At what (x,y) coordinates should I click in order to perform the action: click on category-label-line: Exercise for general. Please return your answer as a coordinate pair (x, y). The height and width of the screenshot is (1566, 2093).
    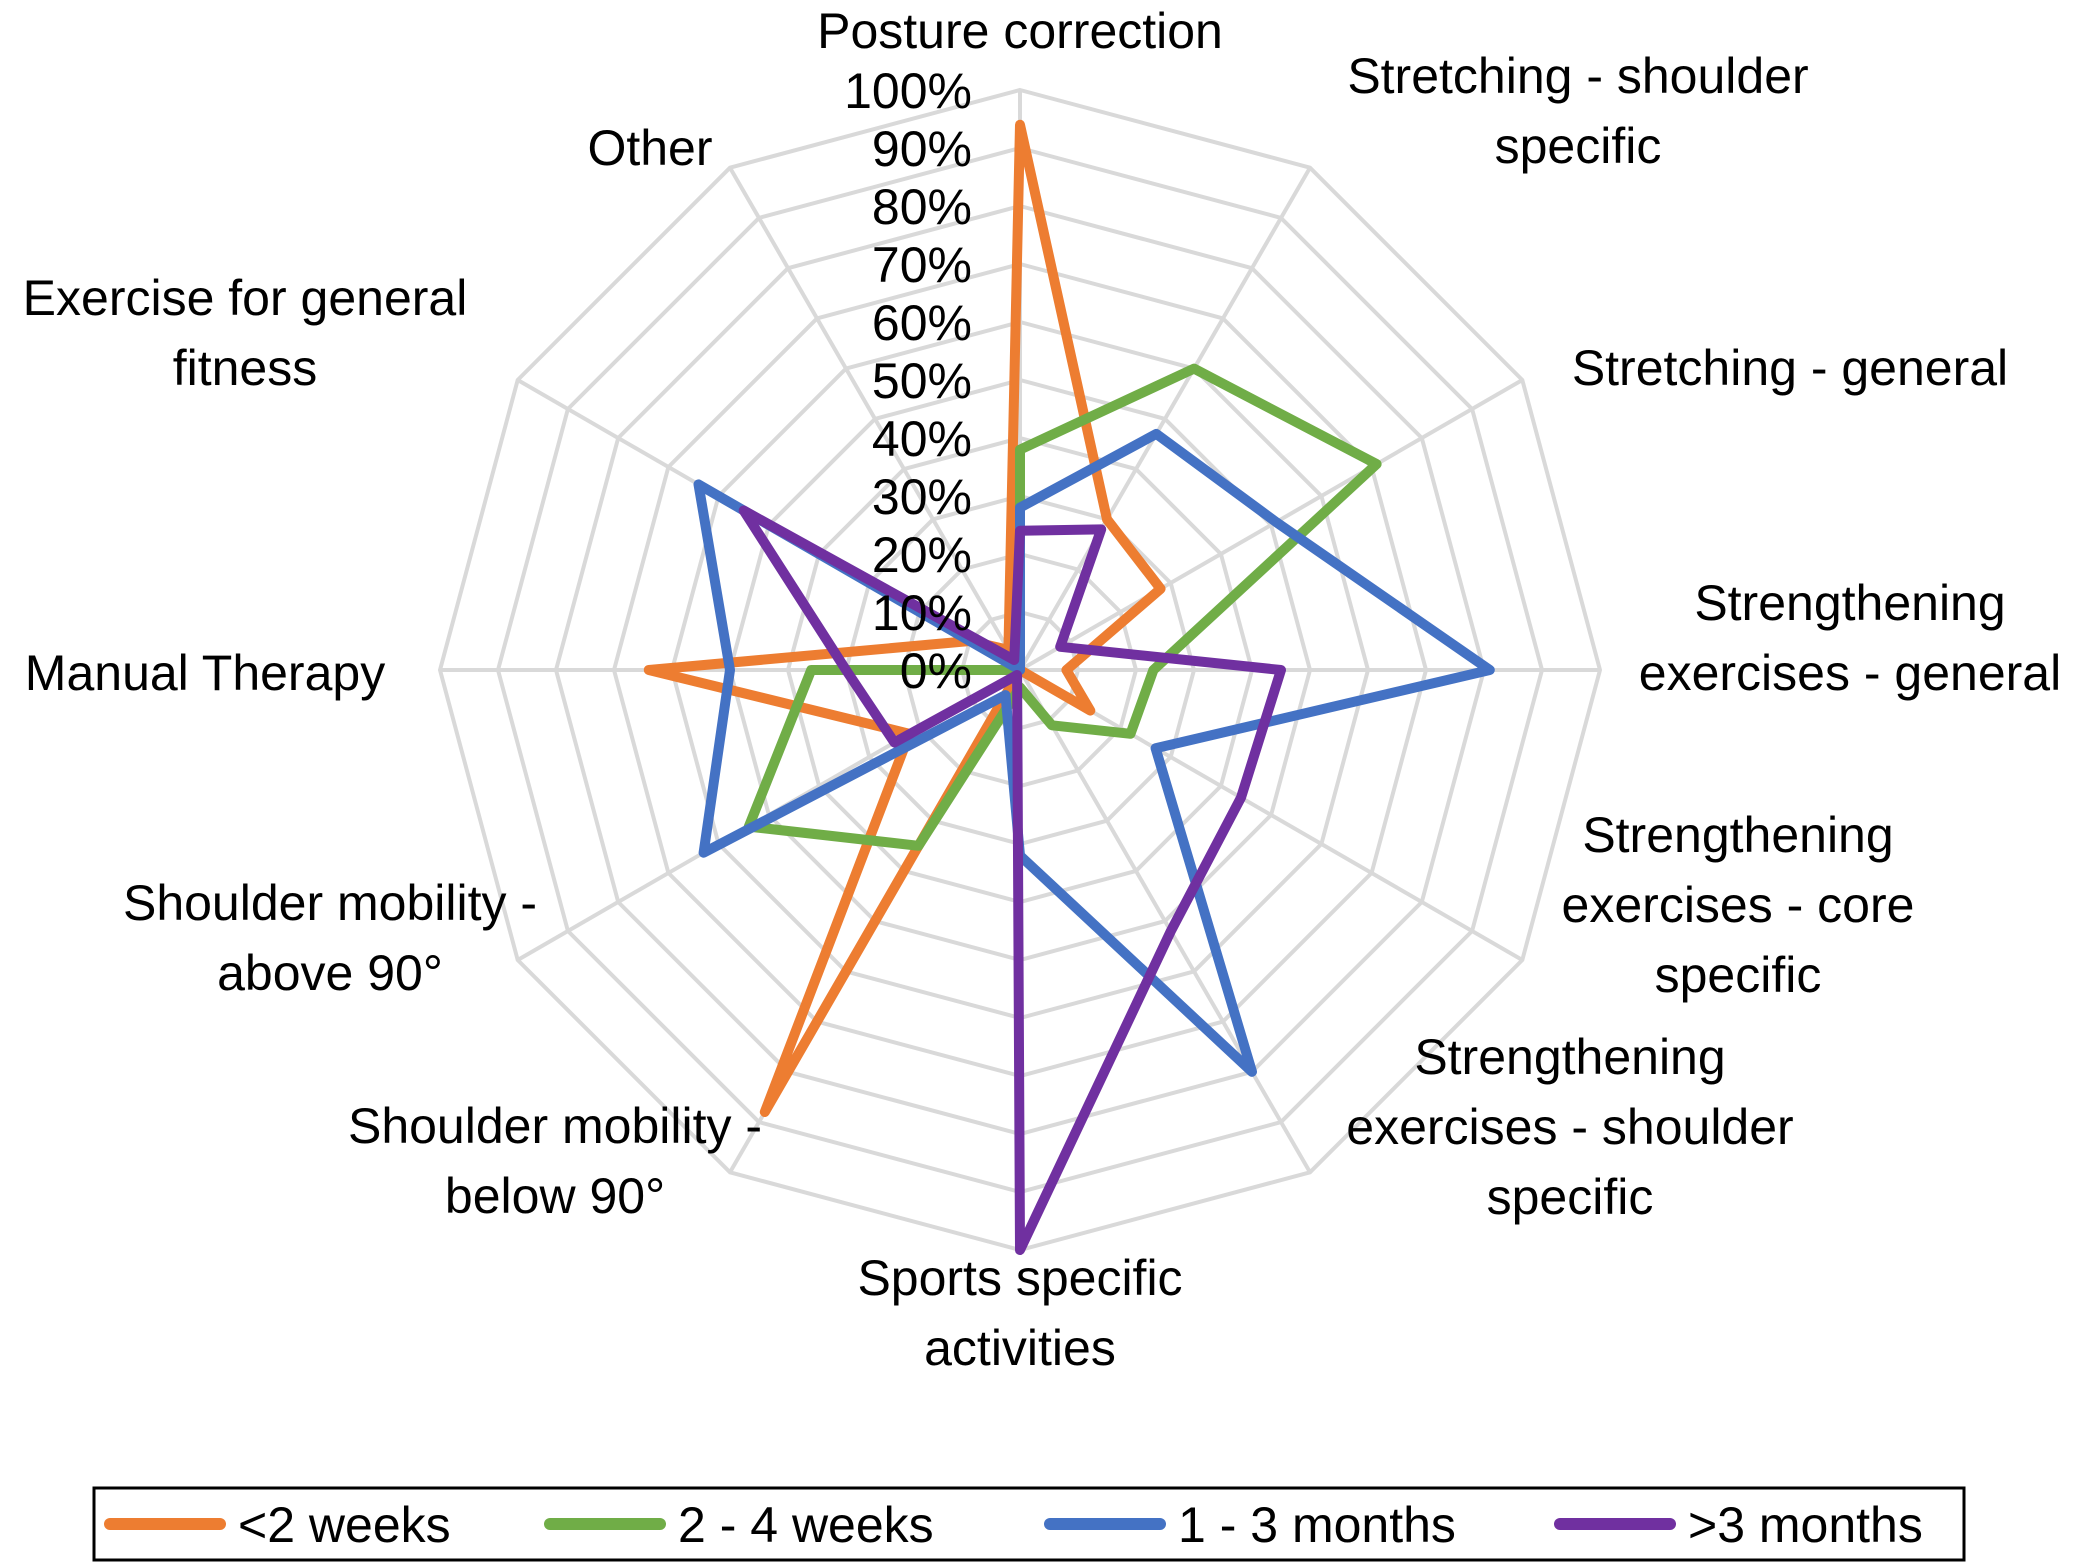
    Looking at the image, I should click on (245, 298).